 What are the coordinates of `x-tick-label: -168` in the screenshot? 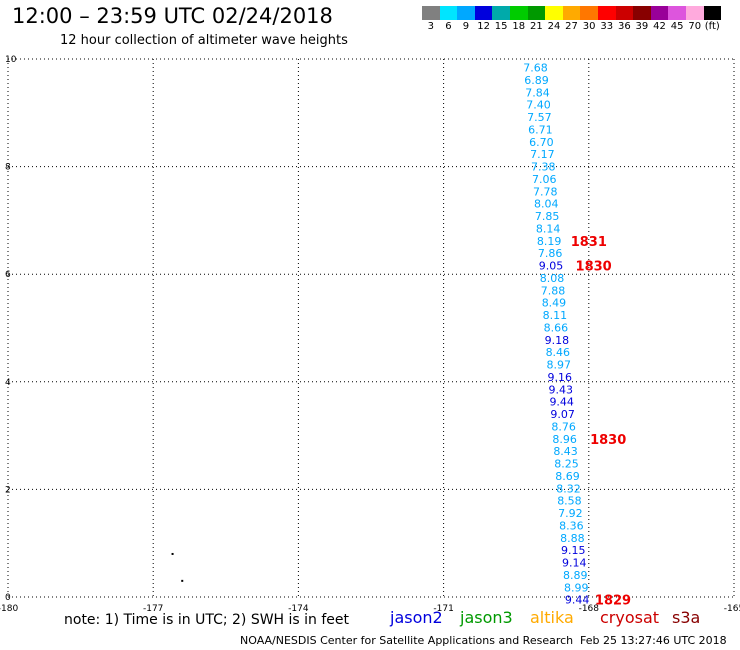 It's located at (589, 609).